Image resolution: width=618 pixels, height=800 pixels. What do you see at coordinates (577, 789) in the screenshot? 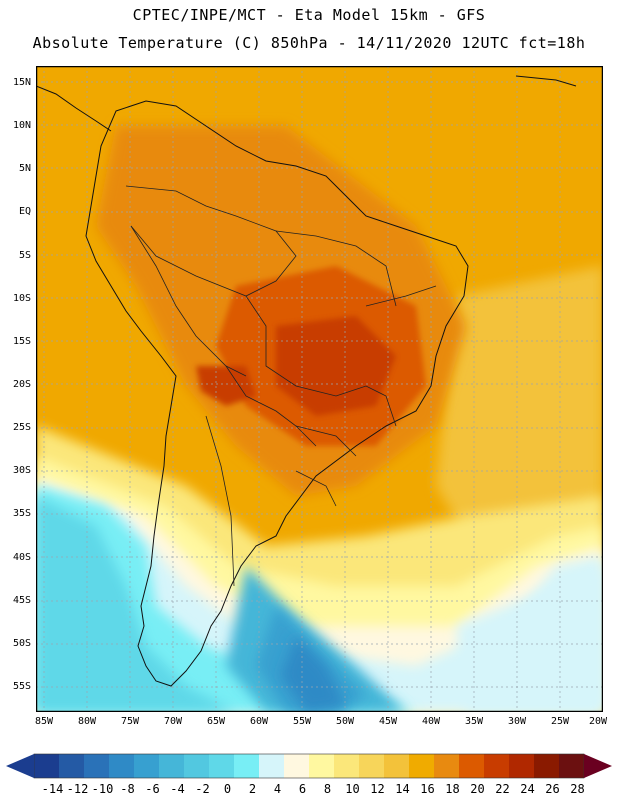
I see `colorbar-label: 28` at bounding box center [577, 789].